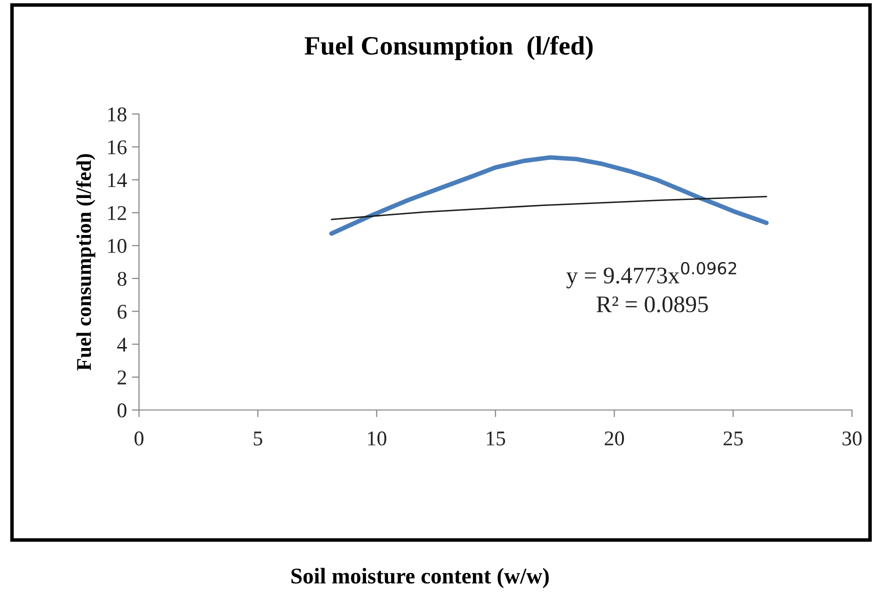 Image resolution: width=872 pixels, height=596 pixels. I want to click on x-tick-label: 20, so click(614, 438).